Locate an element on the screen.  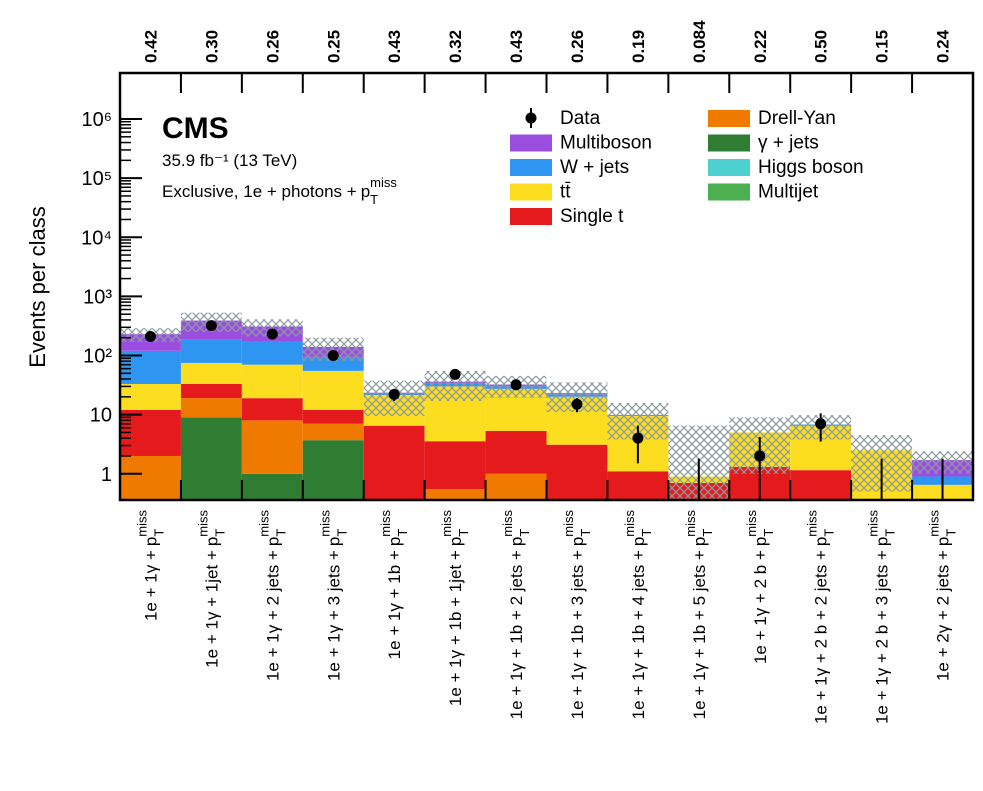
uncertainty-band is located at coordinates (333, 349).